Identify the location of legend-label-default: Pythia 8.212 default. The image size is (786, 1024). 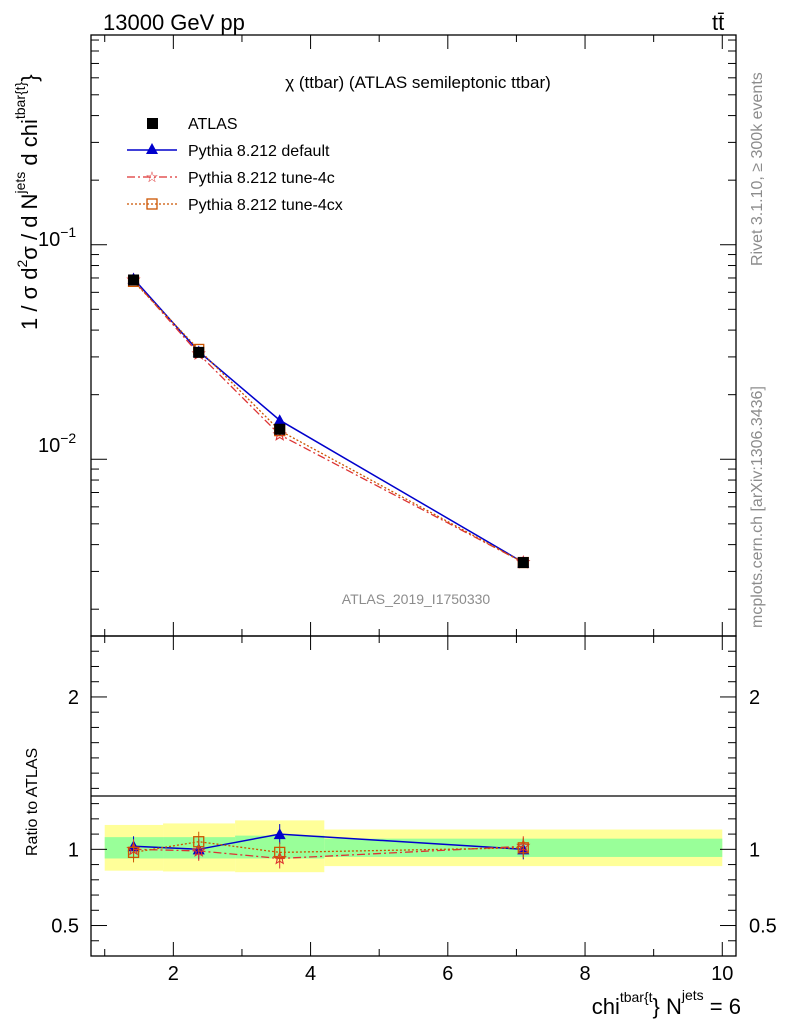
(259, 151).